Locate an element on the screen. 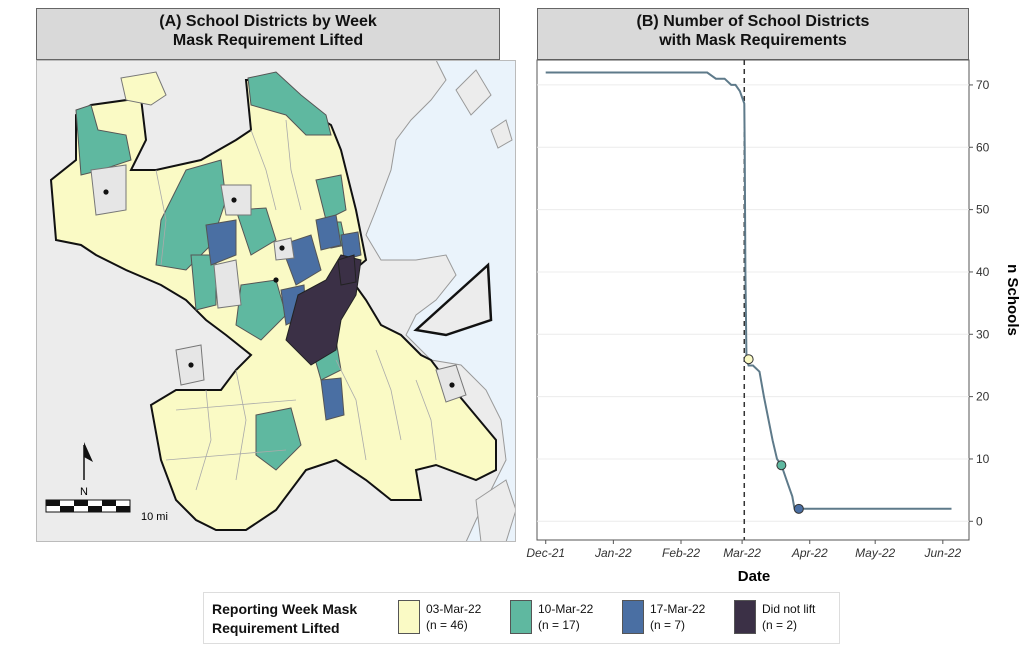 The width and height of the screenshot is (1024, 651). district-teal-nw is located at coordinates (103, 140).